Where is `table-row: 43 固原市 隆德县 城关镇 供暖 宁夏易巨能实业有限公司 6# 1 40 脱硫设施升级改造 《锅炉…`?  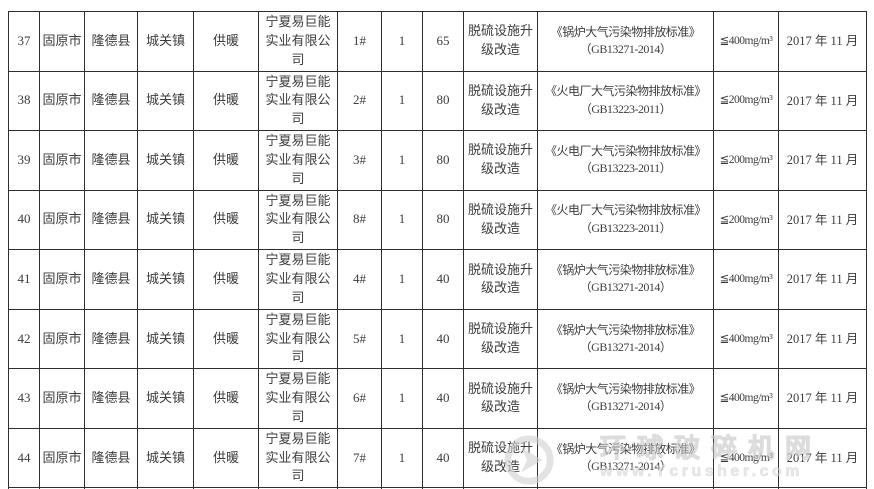
table-row: 43 固原市 隆德县 城关镇 供暖 宁夏易巨能实业有限公司 6# 1 40 脱硫设施升级改造 《锅炉… is located at coordinates (437, 398).